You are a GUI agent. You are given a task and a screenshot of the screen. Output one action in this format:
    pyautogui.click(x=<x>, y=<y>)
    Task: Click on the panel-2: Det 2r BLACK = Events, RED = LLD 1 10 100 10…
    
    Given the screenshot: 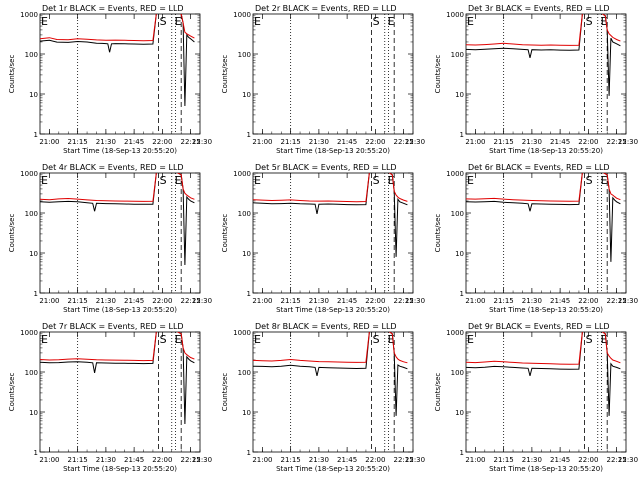 What is the action you would take?
    pyautogui.click(x=323, y=79)
    